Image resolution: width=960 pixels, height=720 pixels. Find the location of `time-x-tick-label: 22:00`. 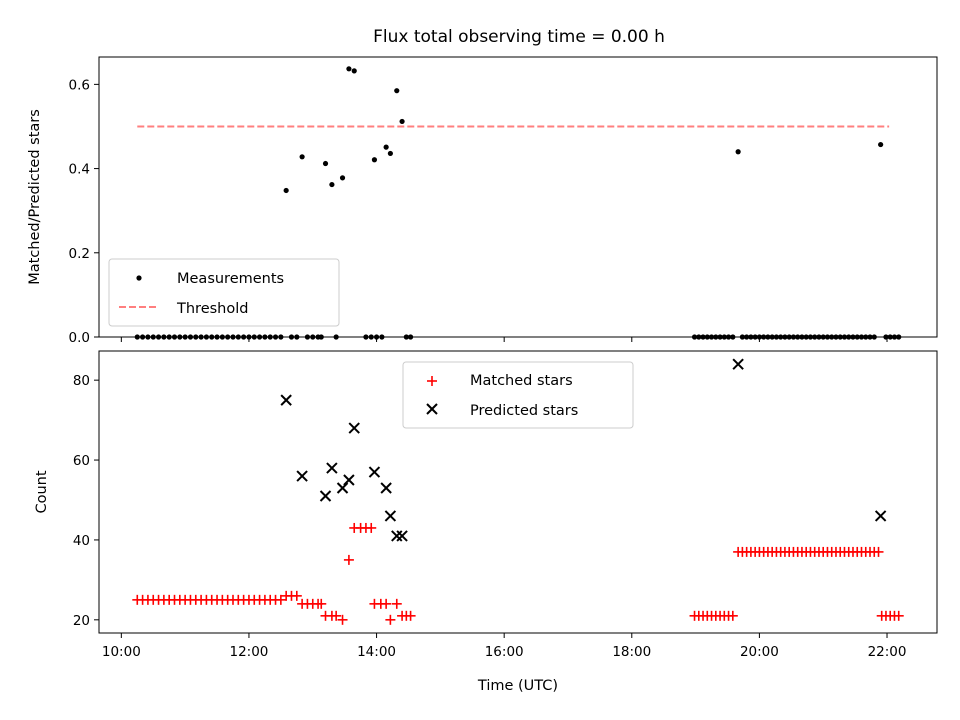

time-x-tick-label: 22:00 is located at coordinates (887, 652).